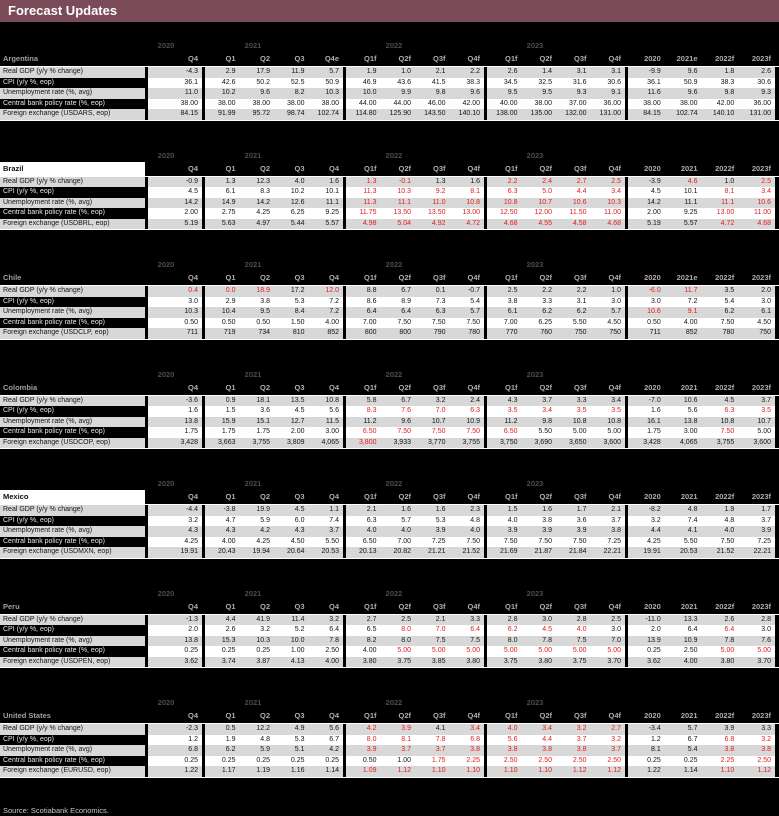 Image resolution: width=779 pixels, height=816 pixels. Describe the element at coordinates (607, 661) in the screenshot. I see `cell: 3.70` at that location.